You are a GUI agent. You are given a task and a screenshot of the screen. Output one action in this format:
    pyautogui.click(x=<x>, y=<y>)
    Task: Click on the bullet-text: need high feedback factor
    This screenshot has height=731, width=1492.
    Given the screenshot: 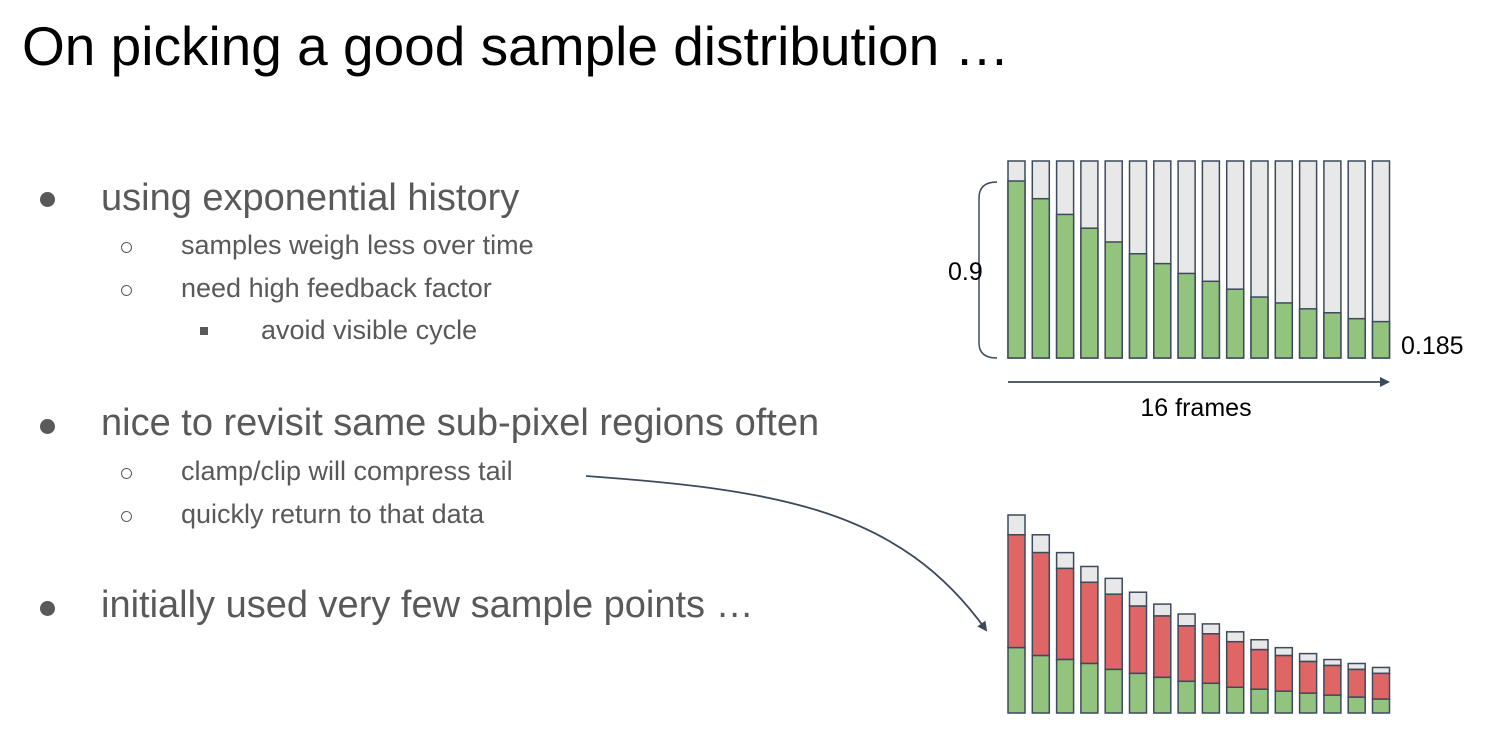 What is the action you would take?
    pyautogui.click(x=336, y=288)
    